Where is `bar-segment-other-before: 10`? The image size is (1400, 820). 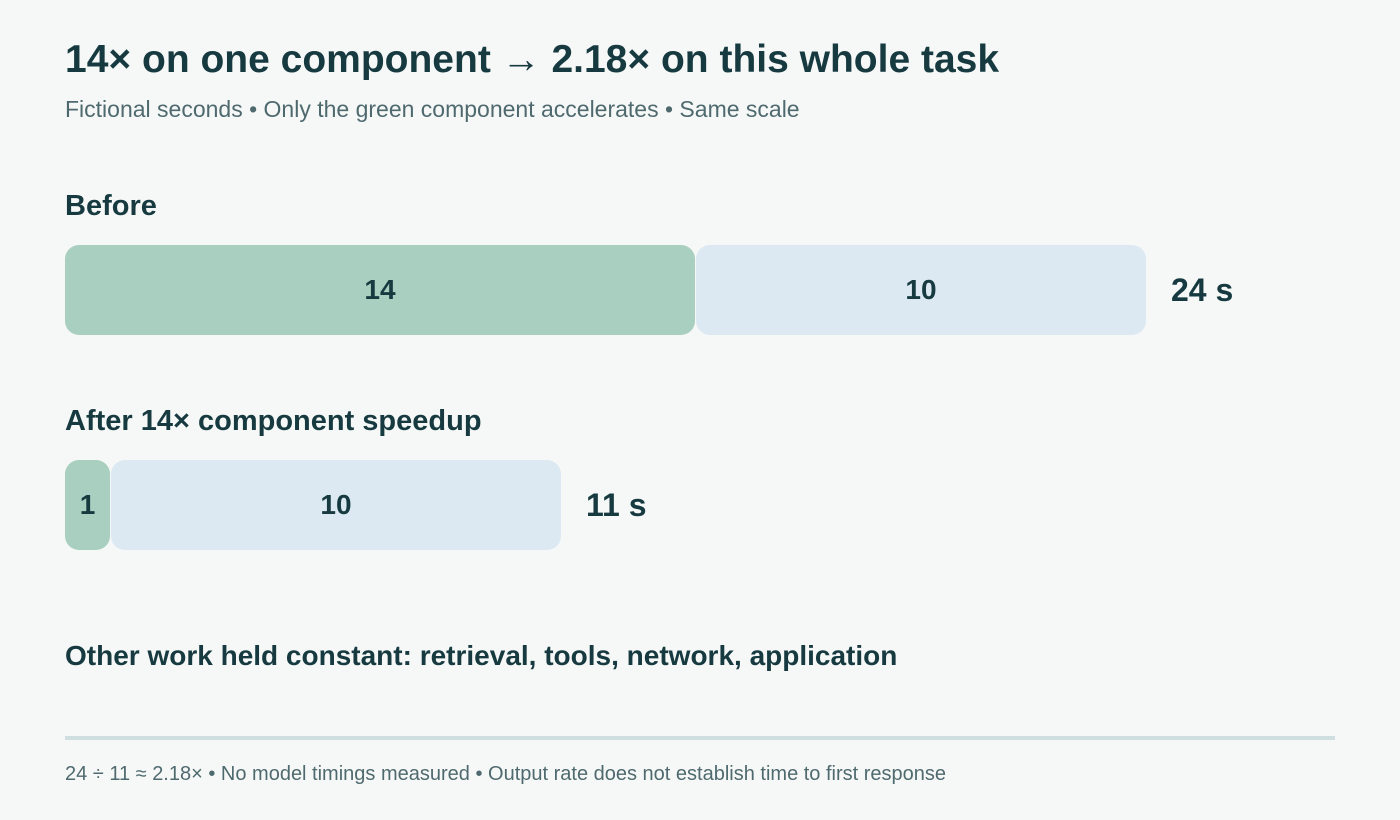
bar-segment-other-before: 10 is located at coordinates (921, 290).